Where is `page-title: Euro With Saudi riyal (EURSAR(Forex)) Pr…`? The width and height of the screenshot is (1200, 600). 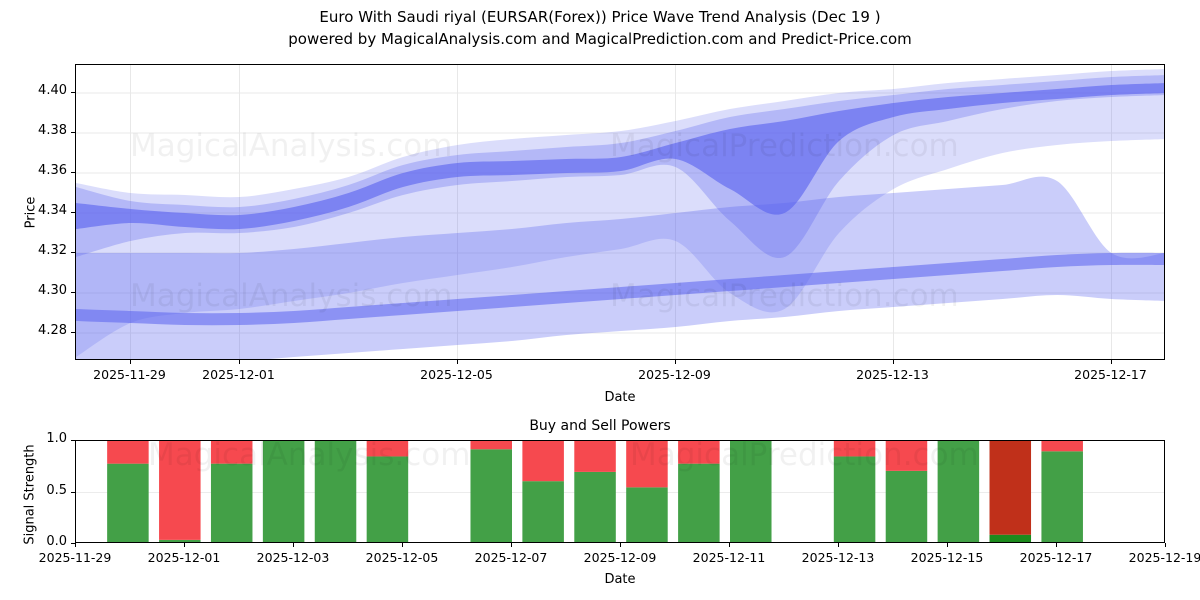 page-title: Euro With Saudi riyal (EURSAR(Forex)) Pr… is located at coordinates (600, 28).